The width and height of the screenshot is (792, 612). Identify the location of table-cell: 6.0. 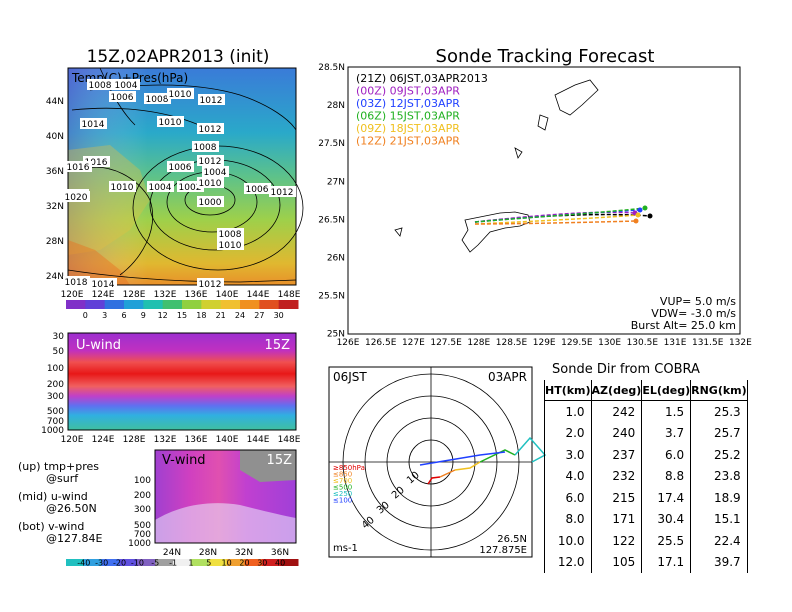
(568, 498).